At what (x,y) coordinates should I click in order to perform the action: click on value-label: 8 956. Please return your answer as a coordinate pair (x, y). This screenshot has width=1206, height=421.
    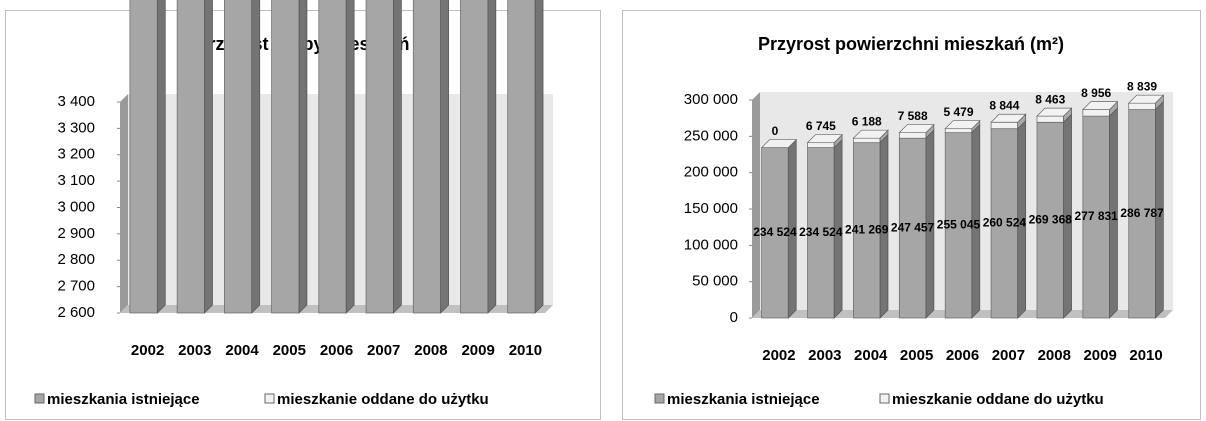
    Looking at the image, I should click on (1096, 93).